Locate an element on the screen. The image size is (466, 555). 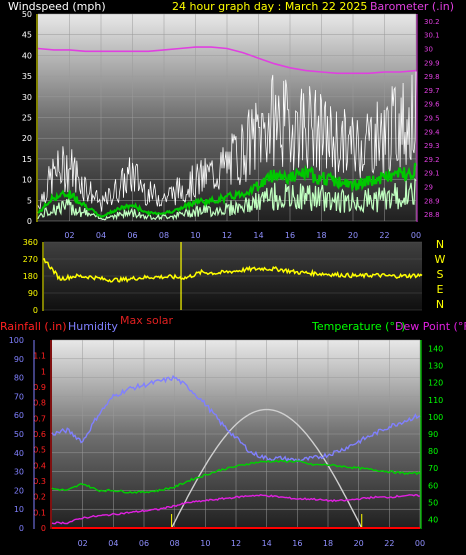
temp-x-tick: 18 is located at coordinates (328, 543).